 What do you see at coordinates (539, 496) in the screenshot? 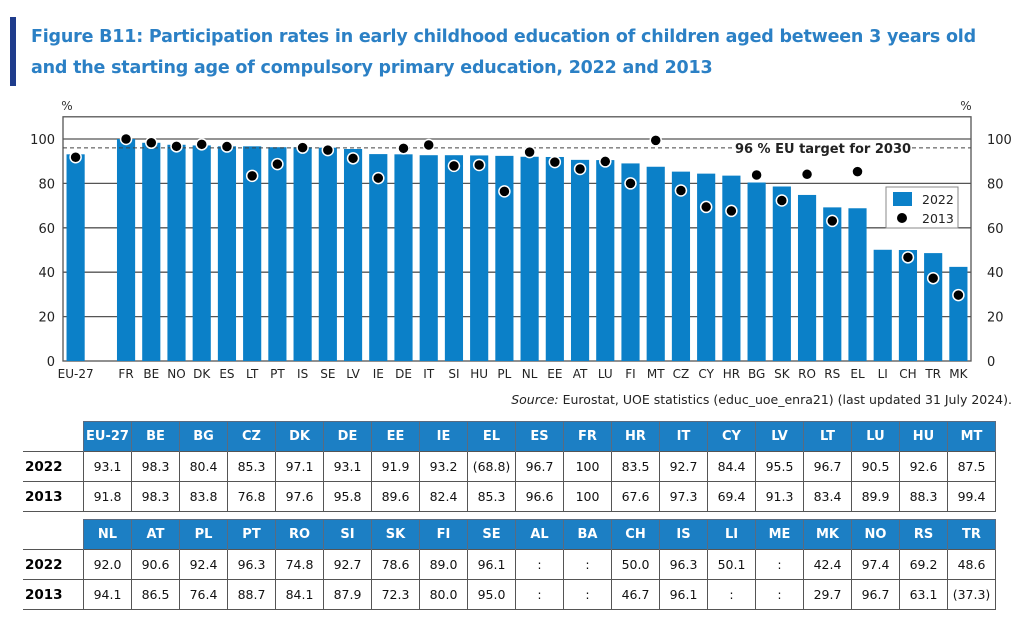
I see `table-cell: 96.6` at bounding box center [539, 496].